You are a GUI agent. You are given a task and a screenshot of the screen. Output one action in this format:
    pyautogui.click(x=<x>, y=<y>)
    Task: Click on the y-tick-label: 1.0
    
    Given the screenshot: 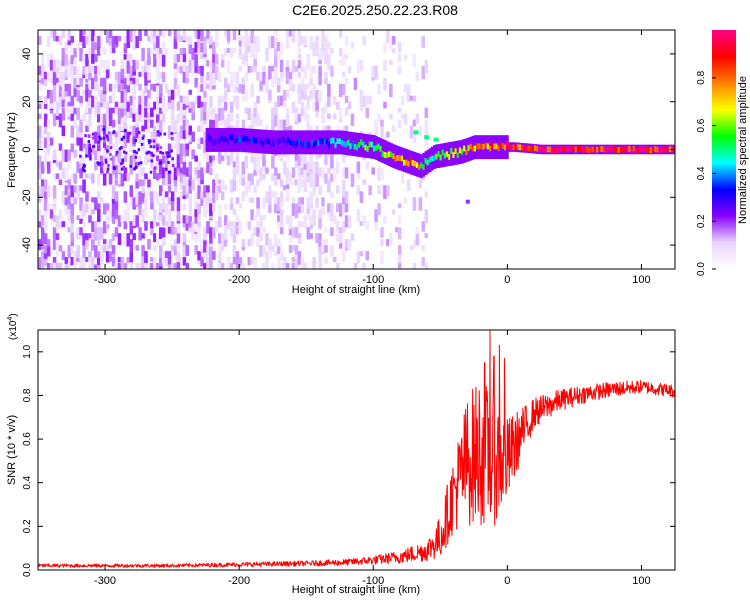 What is the action you would take?
    pyautogui.click(x=27, y=351)
    